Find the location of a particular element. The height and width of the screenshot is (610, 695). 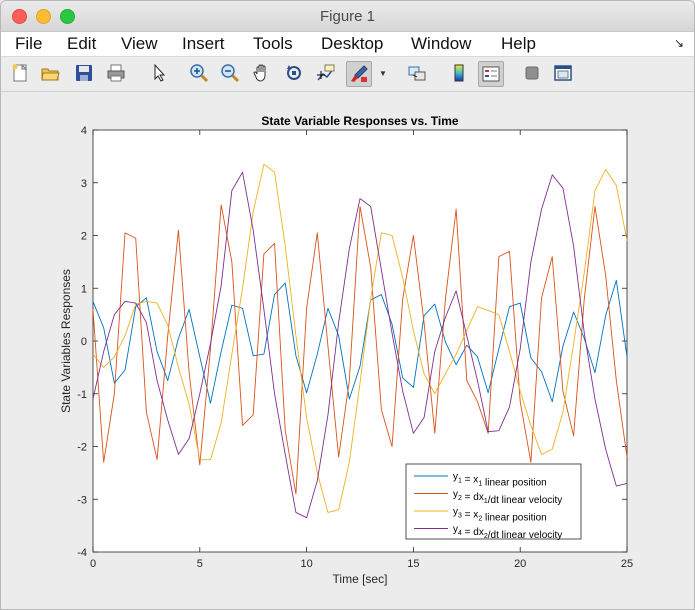

window-title: Figure 1 is located at coordinates (347, 16).